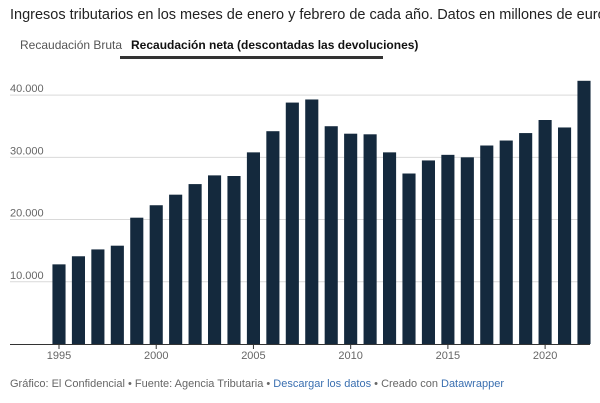 This screenshot has width=600, height=403. Describe the element at coordinates (176, 269) in the screenshot. I see `bar-2001` at that location.